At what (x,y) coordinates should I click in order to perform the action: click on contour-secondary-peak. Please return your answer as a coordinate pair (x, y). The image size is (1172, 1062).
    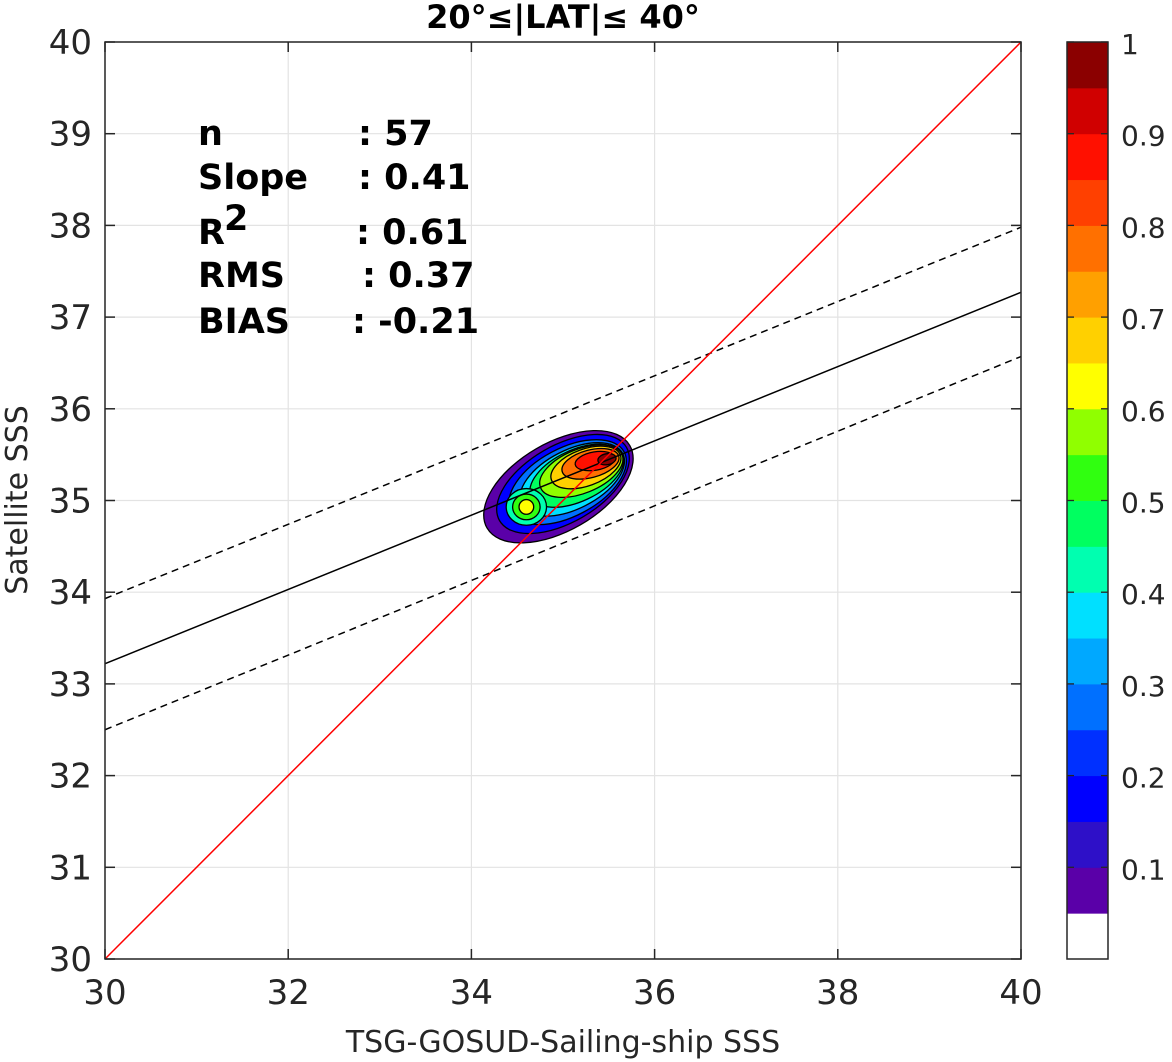
    Looking at the image, I should click on (526, 506).